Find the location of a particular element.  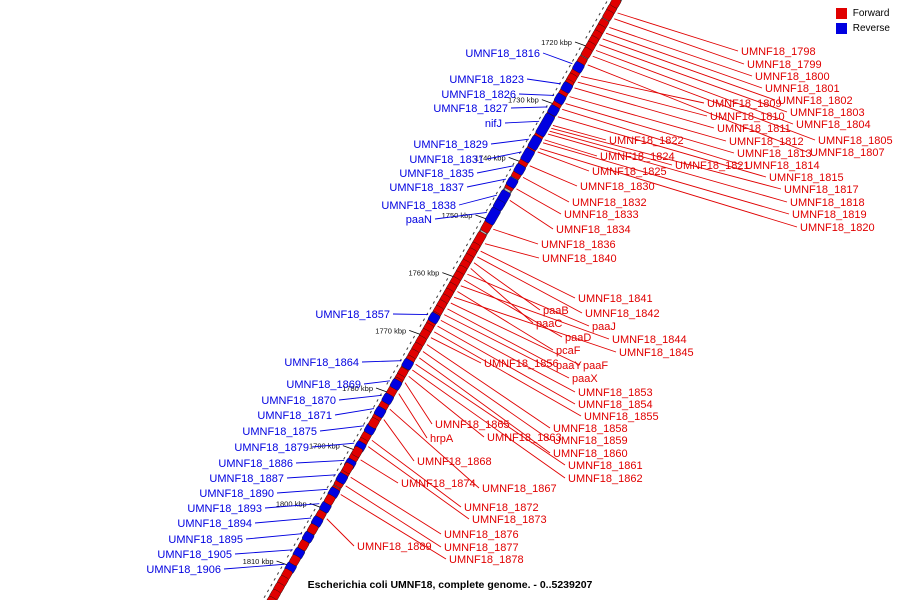

gene-label: UMNF18_1821 is located at coordinates (712, 166).